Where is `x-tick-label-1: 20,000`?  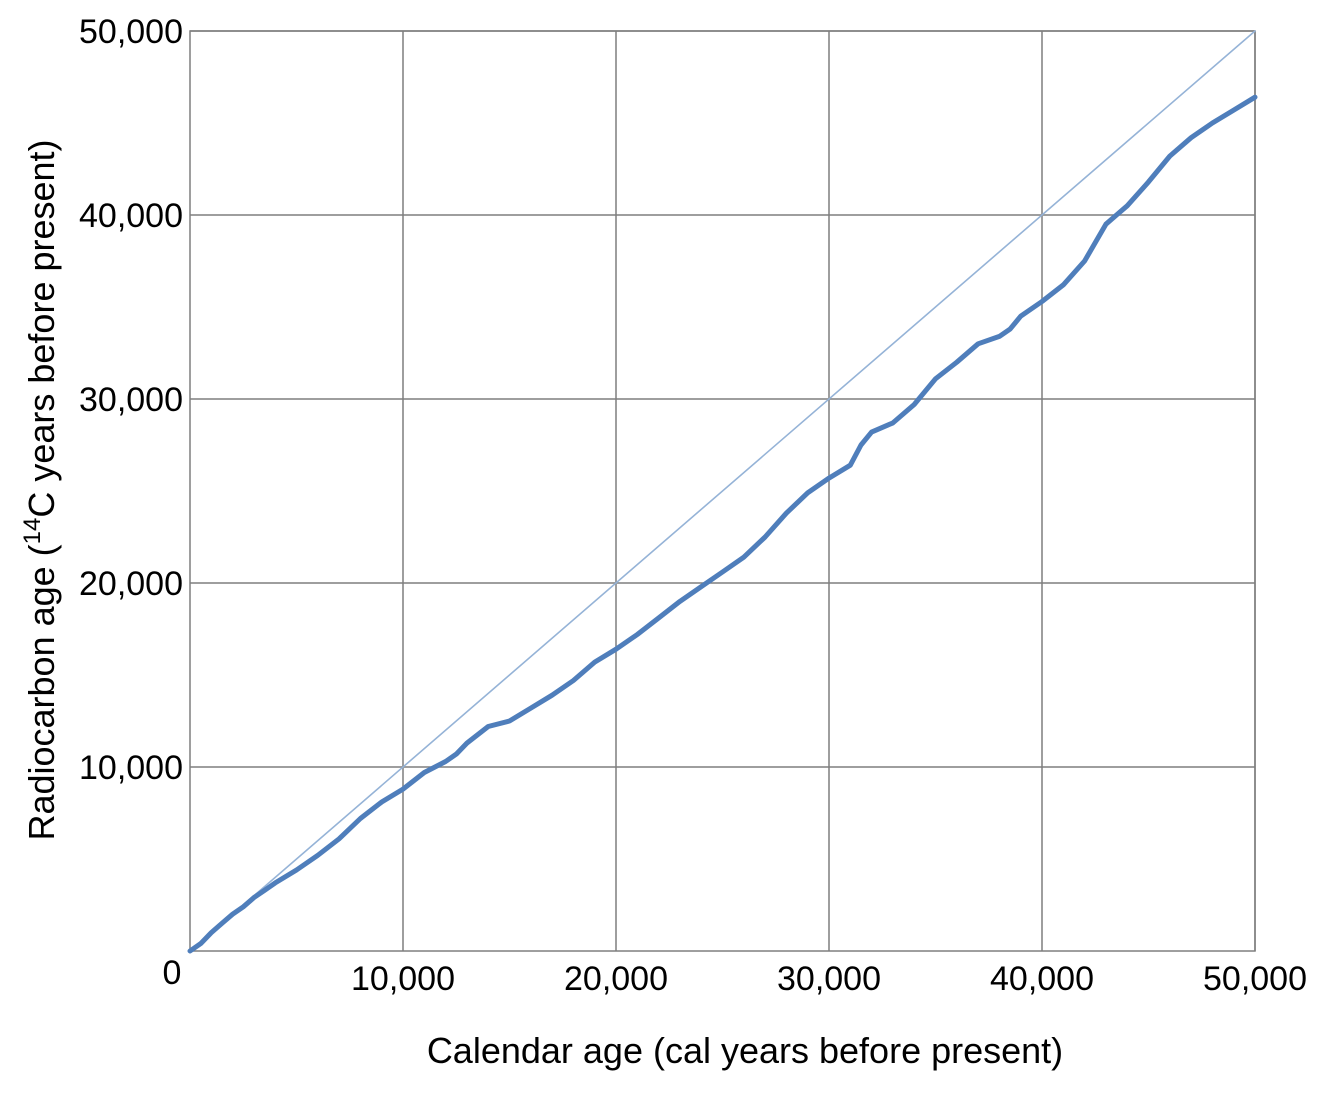
x-tick-label-1: 20,000 is located at coordinates (616, 979).